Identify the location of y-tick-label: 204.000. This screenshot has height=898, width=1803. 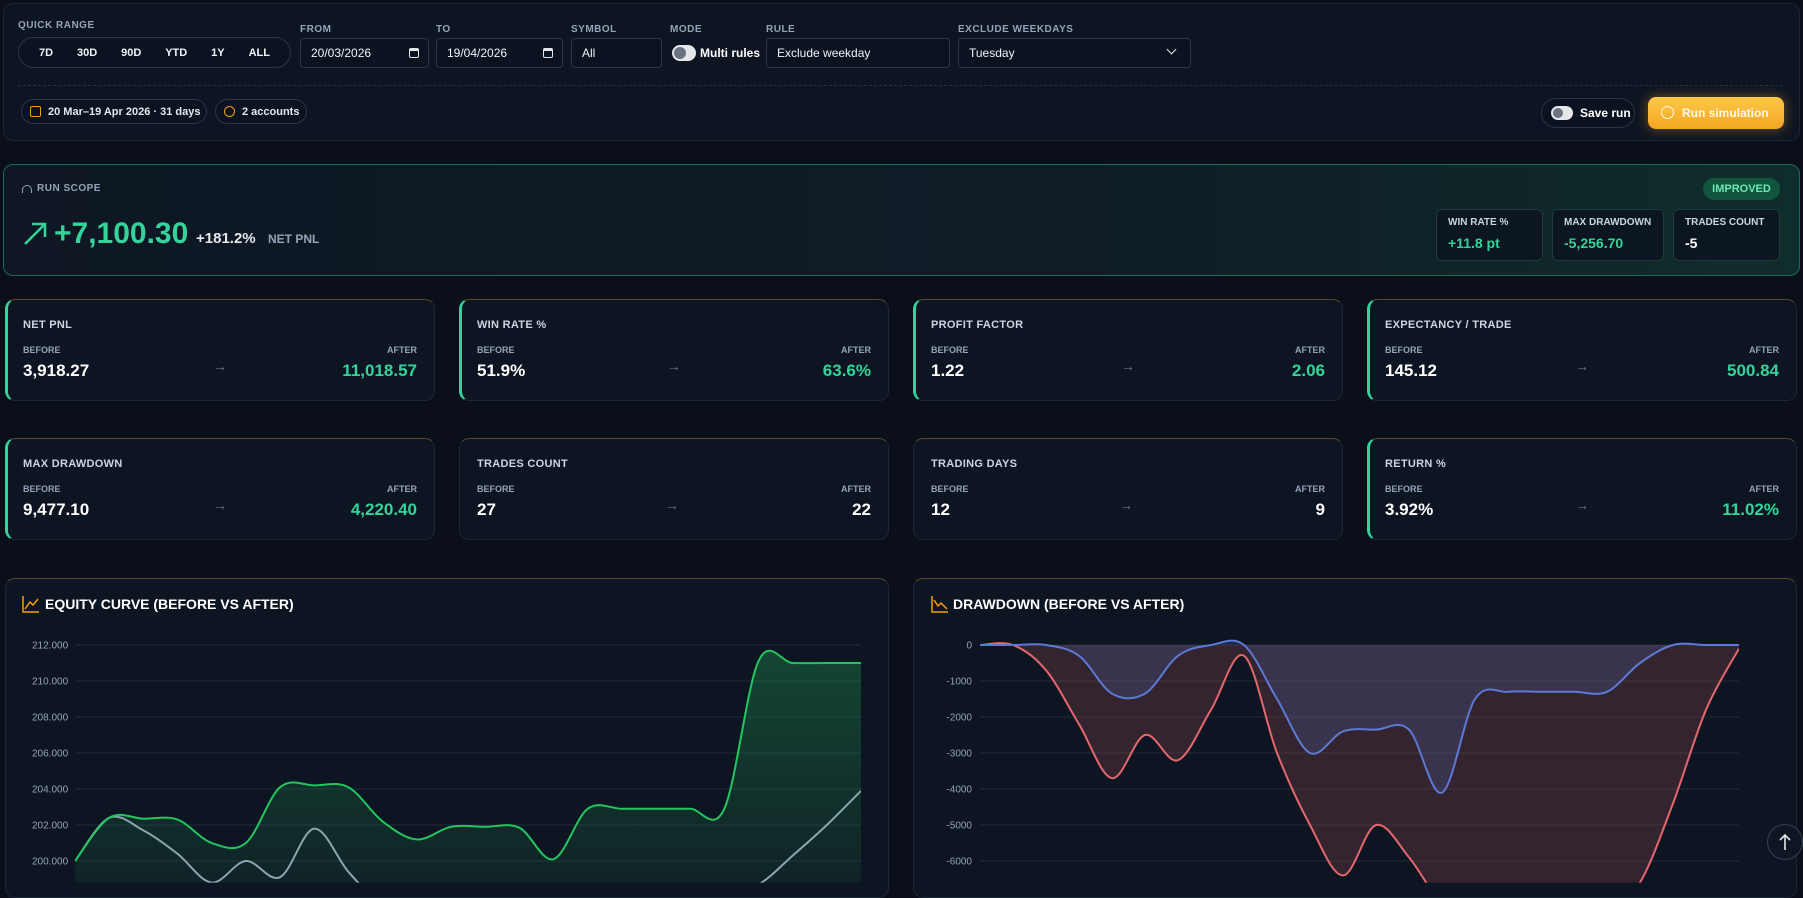
(50, 790).